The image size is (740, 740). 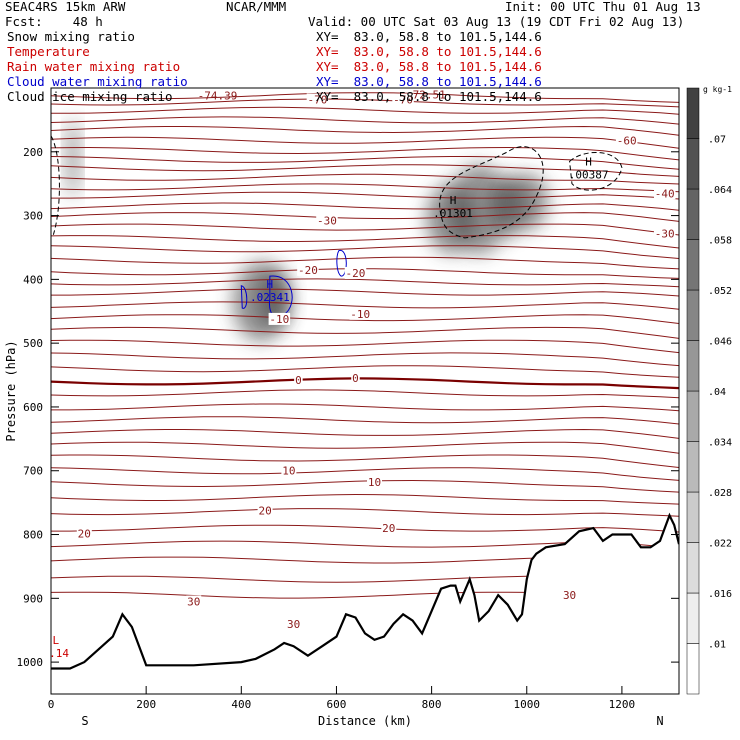 I want to click on field-xy-temperature: XY= 83.0, 58.8 to 101.5,144.6, so click(x=429, y=51).